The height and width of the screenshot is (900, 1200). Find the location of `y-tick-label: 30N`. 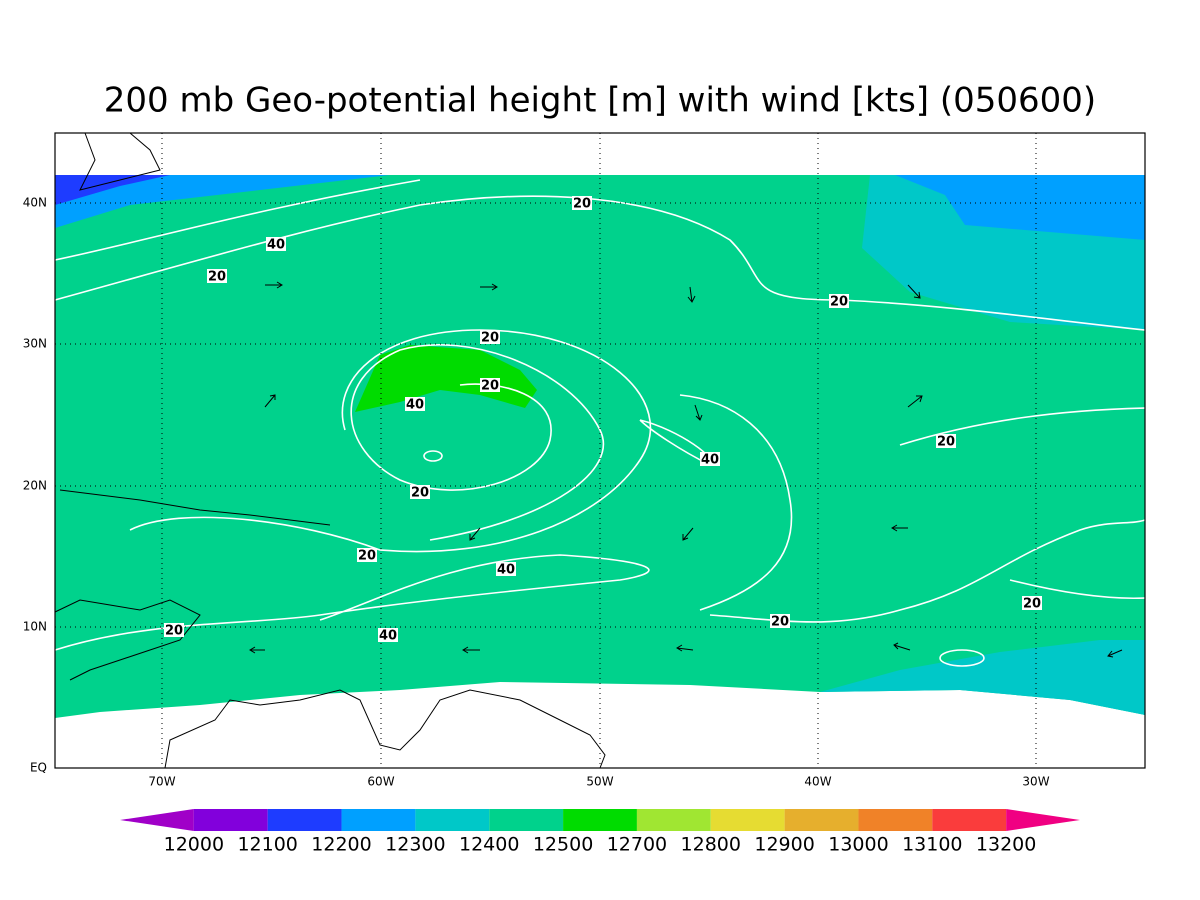

y-tick-label: 30N is located at coordinates (35, 344).